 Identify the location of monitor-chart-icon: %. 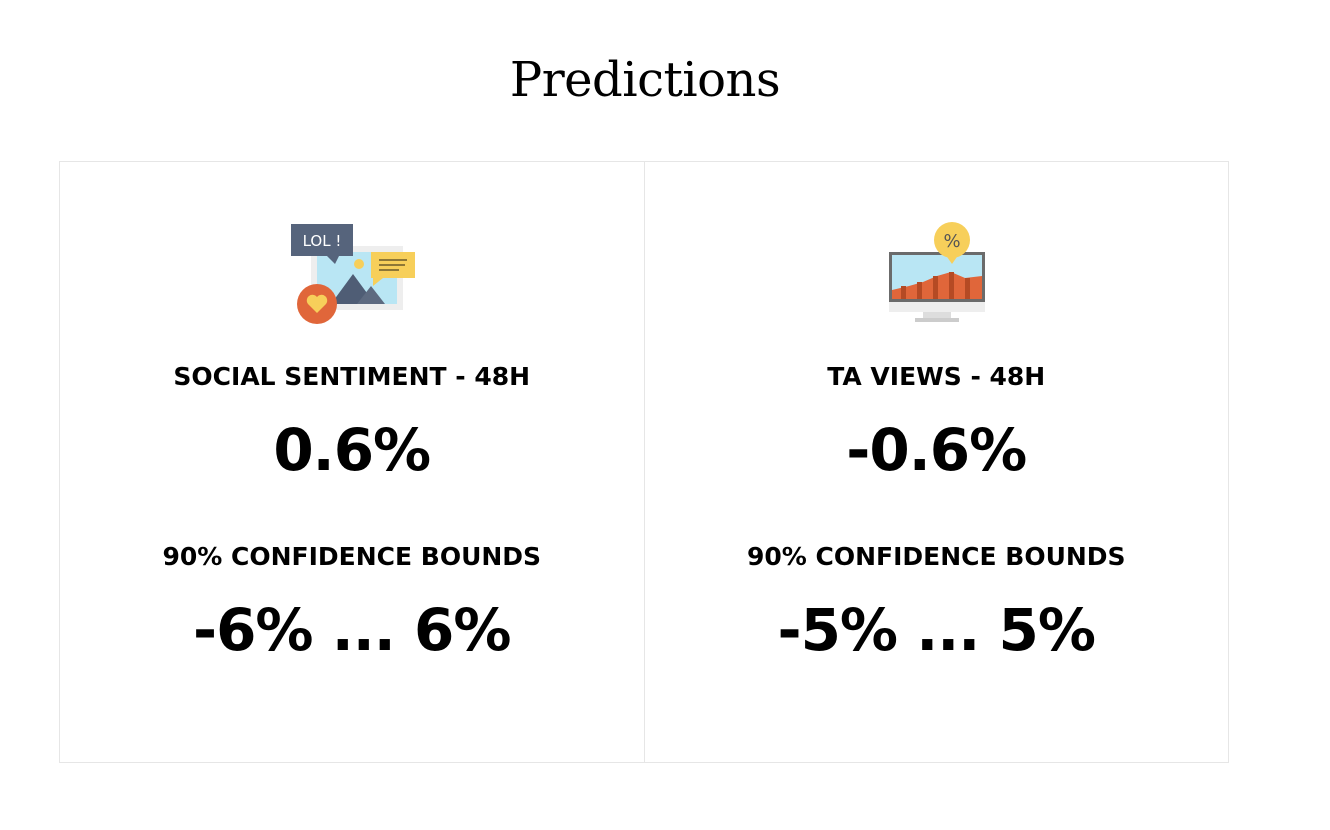
(936, 275).